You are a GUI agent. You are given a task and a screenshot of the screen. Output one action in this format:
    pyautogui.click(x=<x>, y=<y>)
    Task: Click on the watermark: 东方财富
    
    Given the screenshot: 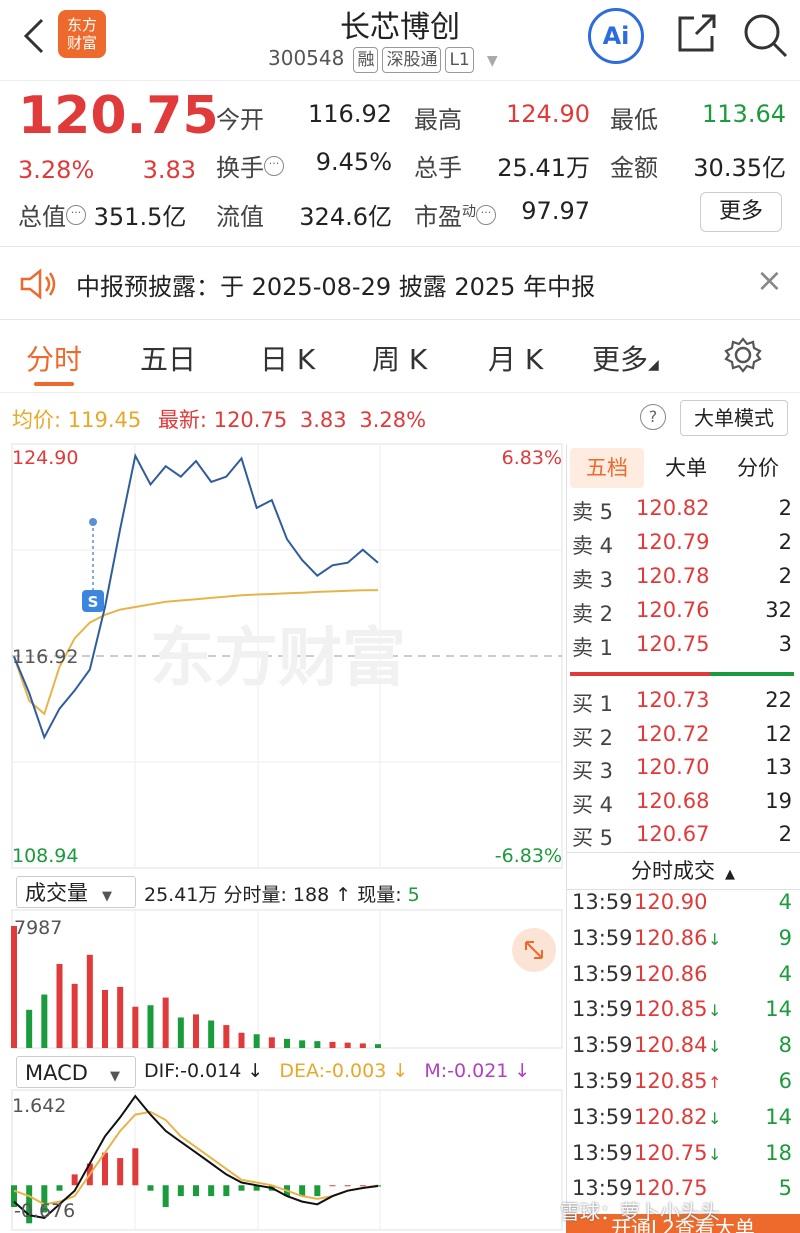 What is the action you would take?
    pyautogui.click(x=278, y=659)
    